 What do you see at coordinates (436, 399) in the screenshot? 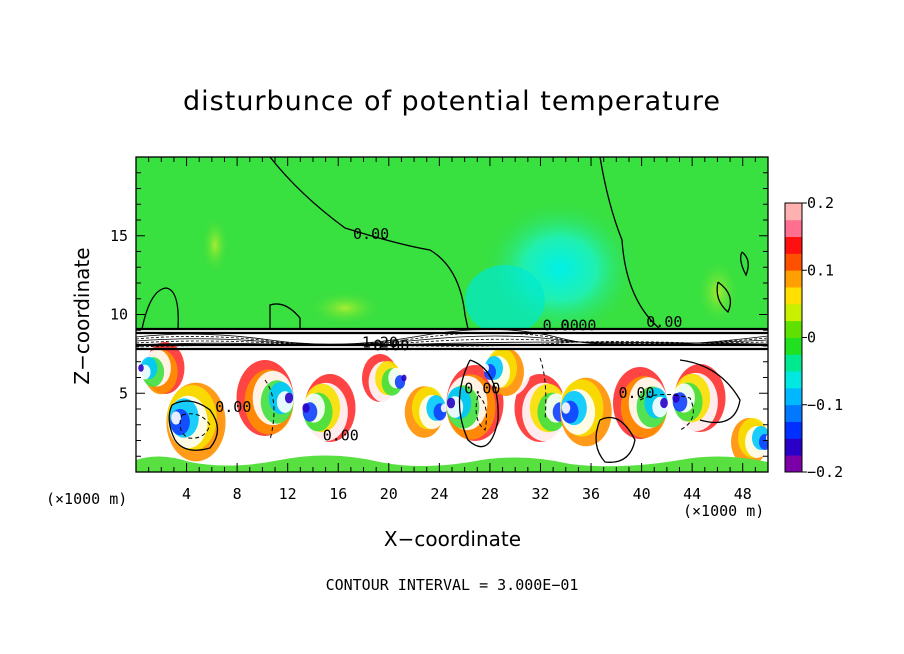
I see `negative-contours` at bounding box center [436, 399].